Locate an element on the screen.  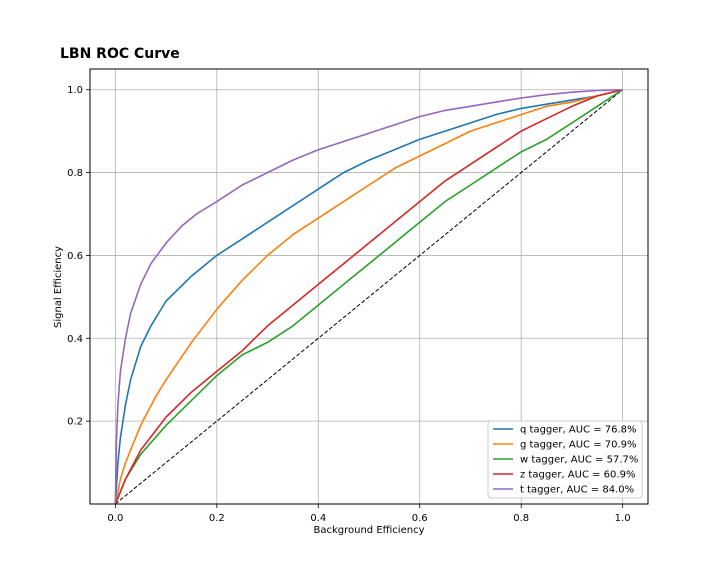
y-tick-label: 0.2 is located at coordinates (75, 422).